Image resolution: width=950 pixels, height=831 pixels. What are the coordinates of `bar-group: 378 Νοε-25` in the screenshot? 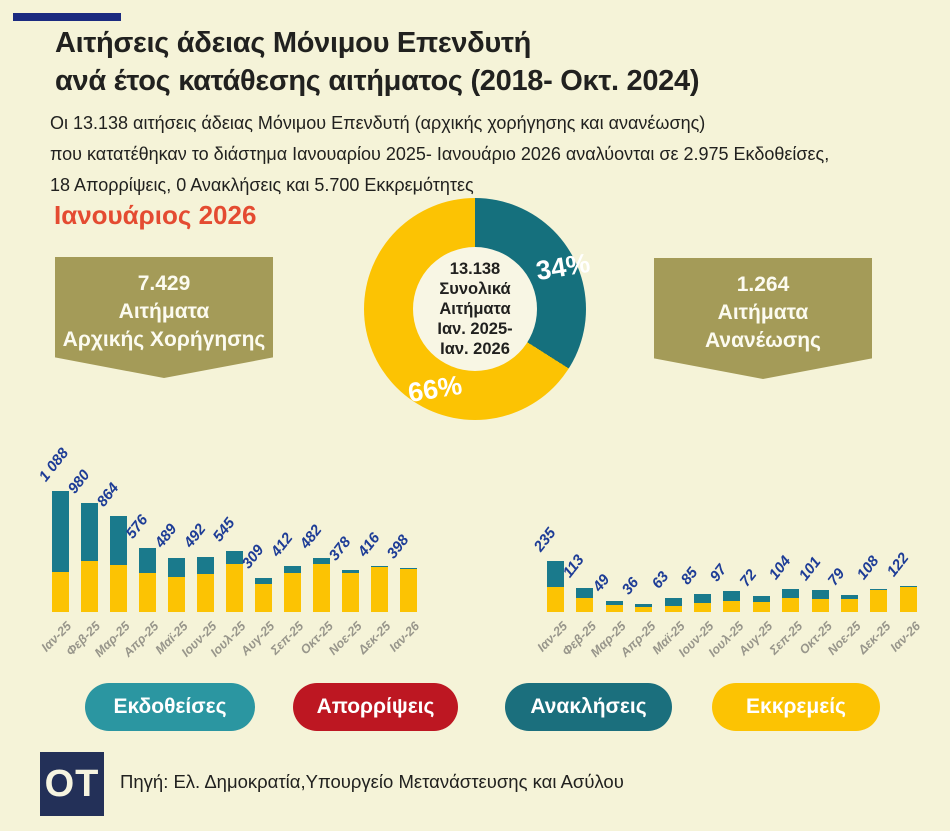 It's located at (344, 549).